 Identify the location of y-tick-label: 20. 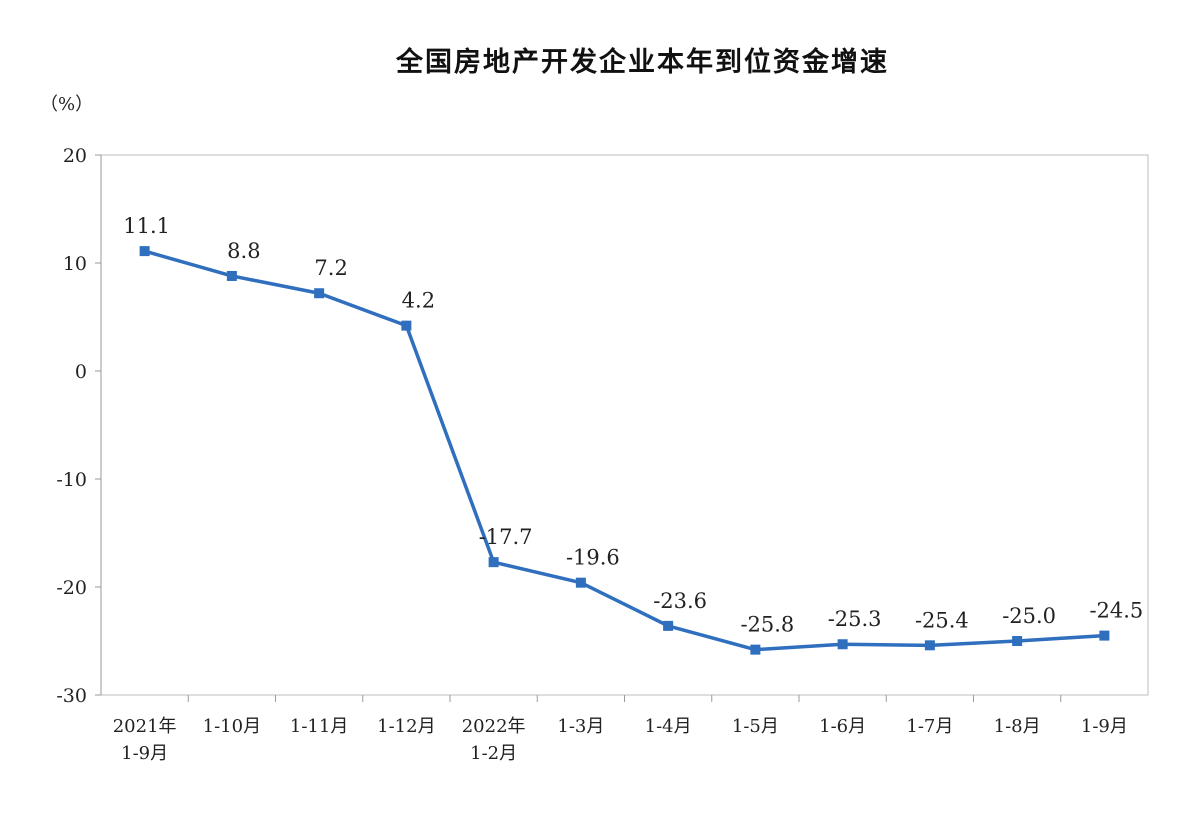
(75, 156).